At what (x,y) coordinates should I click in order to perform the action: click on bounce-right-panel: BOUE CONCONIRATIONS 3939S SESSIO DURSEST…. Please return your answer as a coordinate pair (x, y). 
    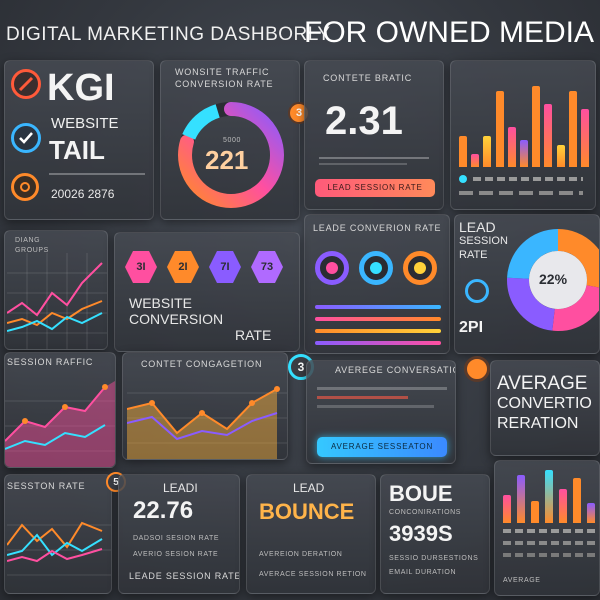
    Looking at the image, I should click on (435, 534).